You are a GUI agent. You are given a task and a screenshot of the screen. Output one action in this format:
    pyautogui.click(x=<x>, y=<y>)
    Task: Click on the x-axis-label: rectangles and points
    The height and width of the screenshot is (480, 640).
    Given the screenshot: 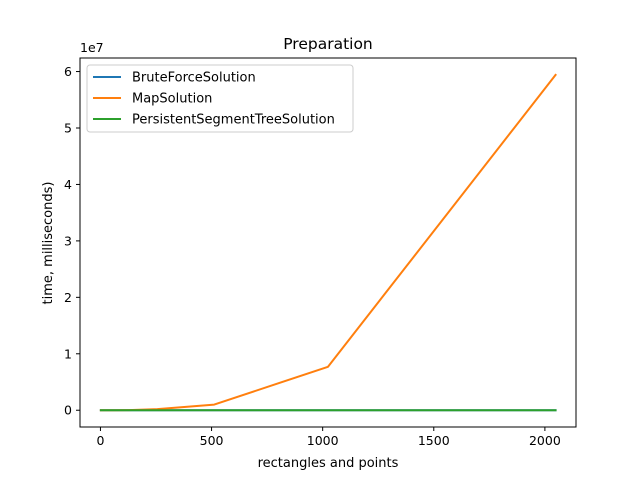 What is the action you would take?
    pyautogui.click(x=328, y=463)
    